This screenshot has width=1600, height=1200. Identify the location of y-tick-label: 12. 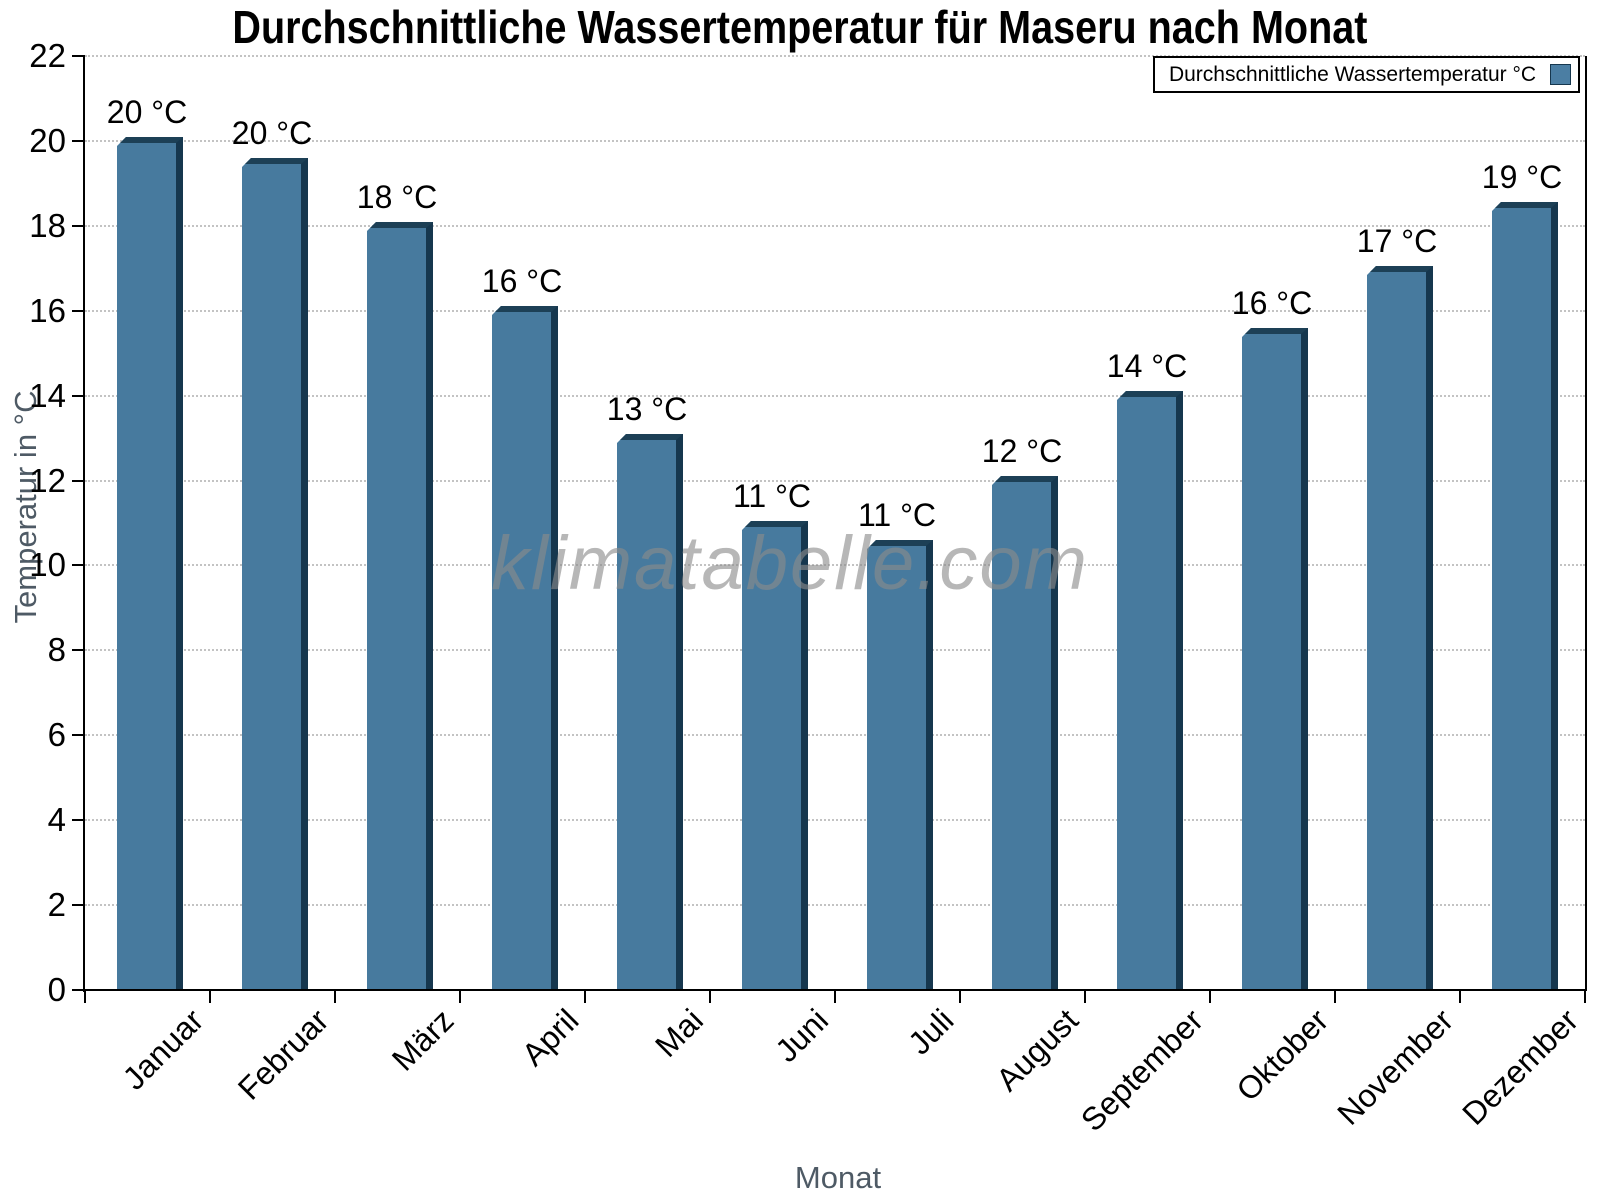
(47, 480).